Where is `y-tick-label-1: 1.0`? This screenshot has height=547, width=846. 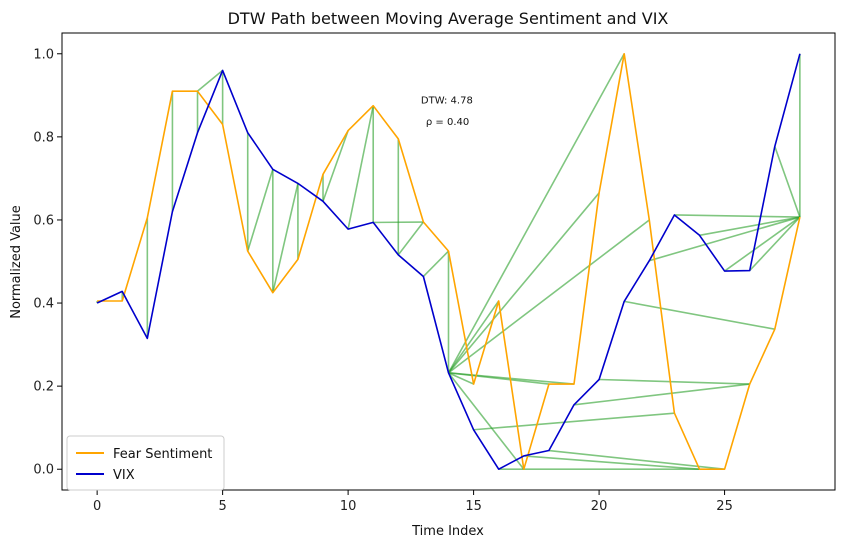
y-tick-label-1: 1.0 is located at coordinates (43, 54).